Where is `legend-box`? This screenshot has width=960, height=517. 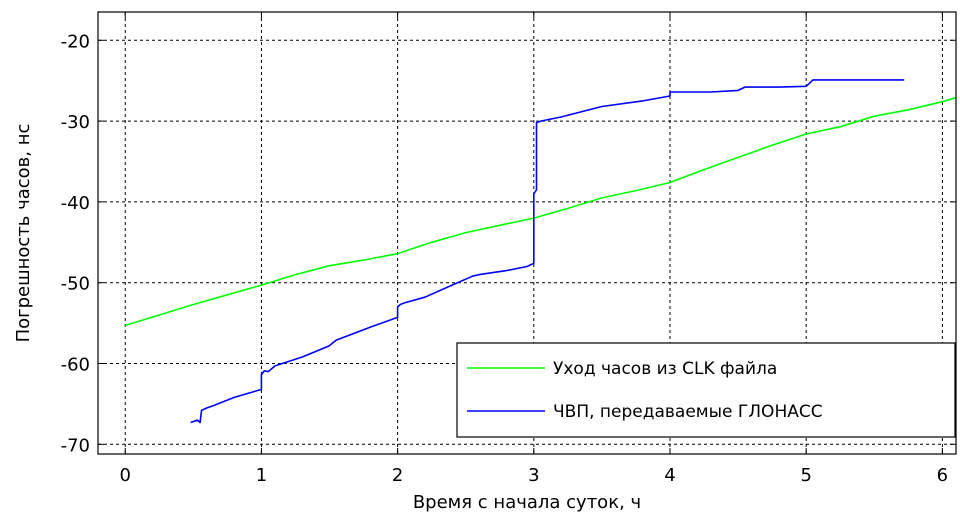 legend-box is located at coordinates (706, 390).